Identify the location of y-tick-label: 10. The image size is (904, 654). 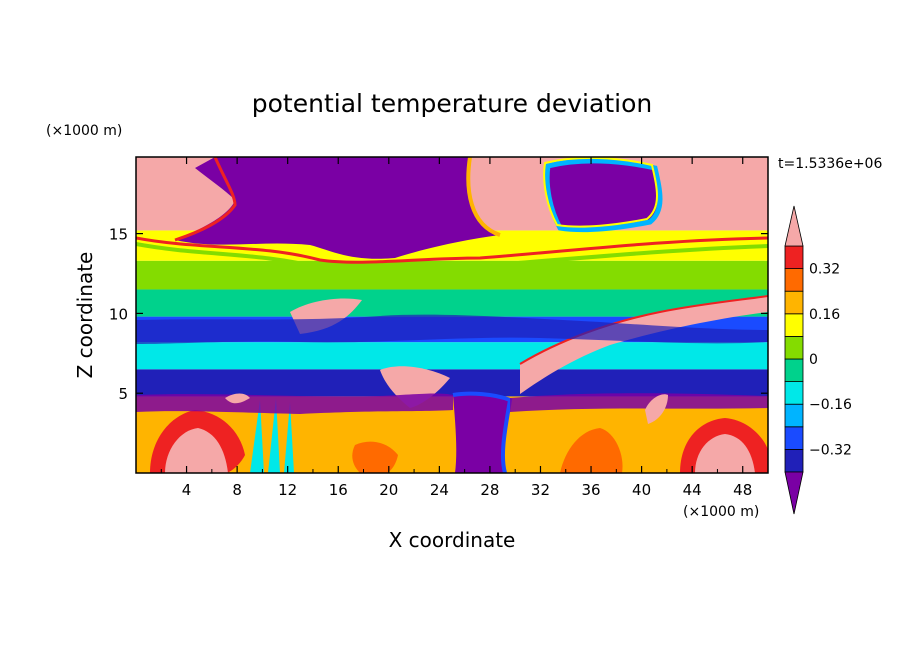
(118, 314).